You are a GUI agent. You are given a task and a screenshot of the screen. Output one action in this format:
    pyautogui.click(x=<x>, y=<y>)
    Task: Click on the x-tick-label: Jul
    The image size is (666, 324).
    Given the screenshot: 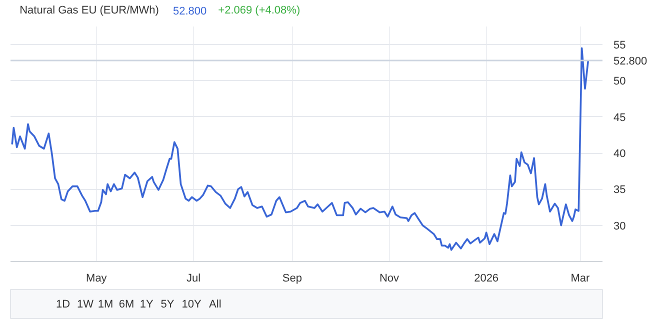 What is the action you would take?
    pyautogui.click(x=193, y=278)
    